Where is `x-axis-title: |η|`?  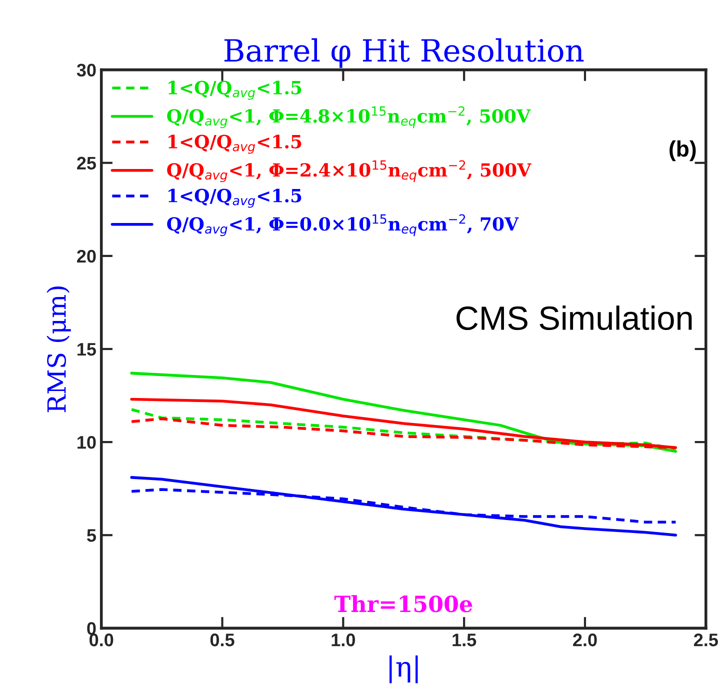
x-axis-title: |η| is located at coordinates (404, 669).